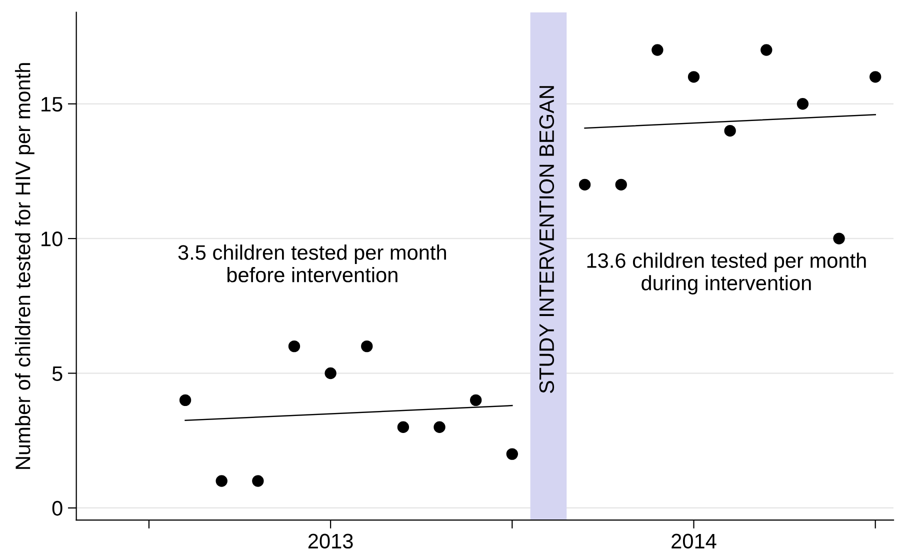 This screenshot has height=558, width=898. Describe the element at coordinates (546, 240) in the screenshot. I see `annotation: STUDY INTERVENTION BEGAN` at that location.